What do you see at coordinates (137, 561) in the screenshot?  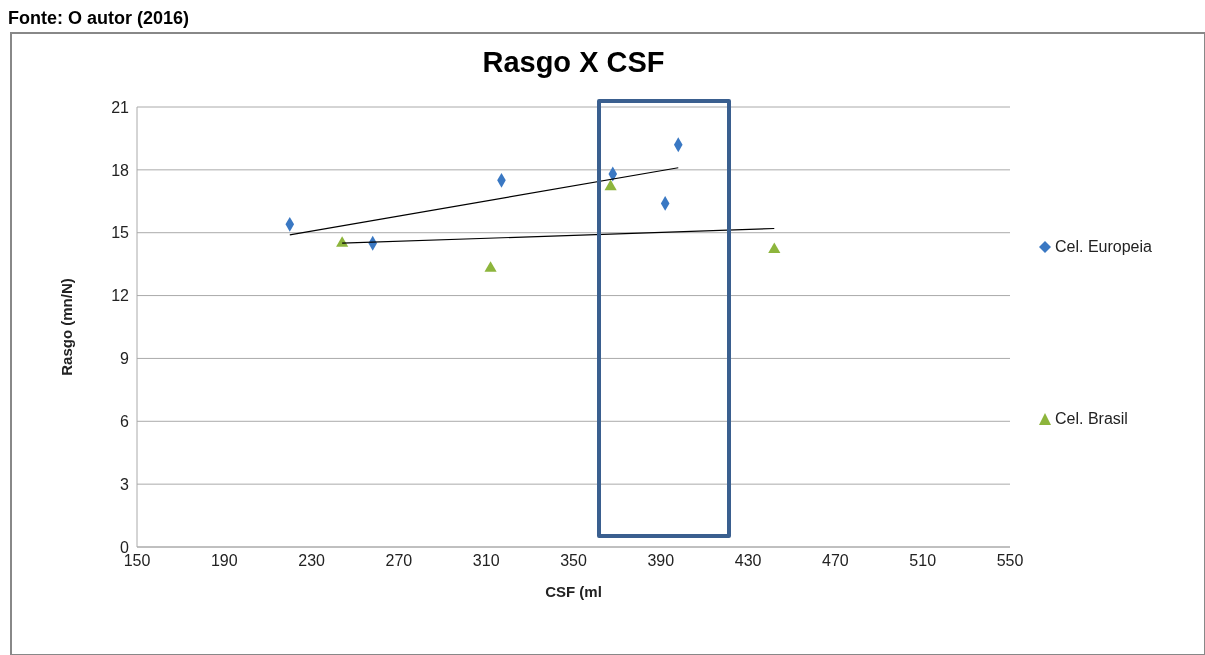 I see `x-tick-label: 150` at bounding box center [137, 561].